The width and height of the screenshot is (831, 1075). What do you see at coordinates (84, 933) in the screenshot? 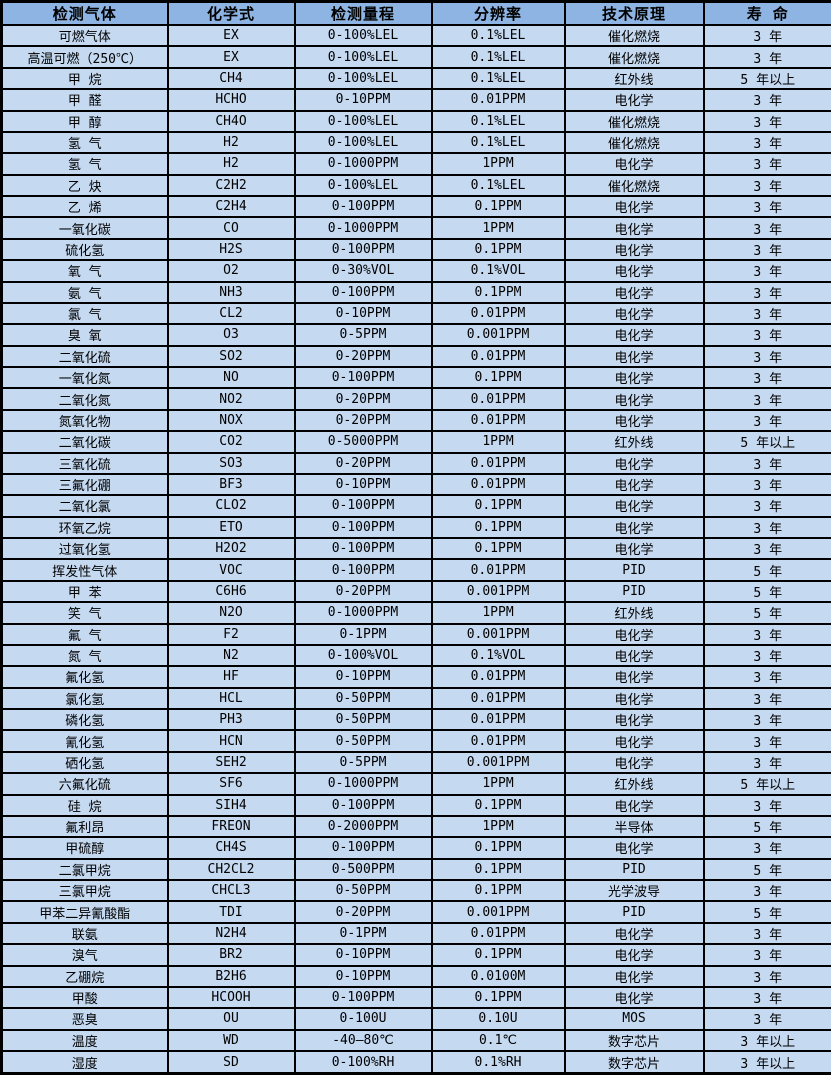
I see `table-cell: 联氨` at bounding box center [84, 933].